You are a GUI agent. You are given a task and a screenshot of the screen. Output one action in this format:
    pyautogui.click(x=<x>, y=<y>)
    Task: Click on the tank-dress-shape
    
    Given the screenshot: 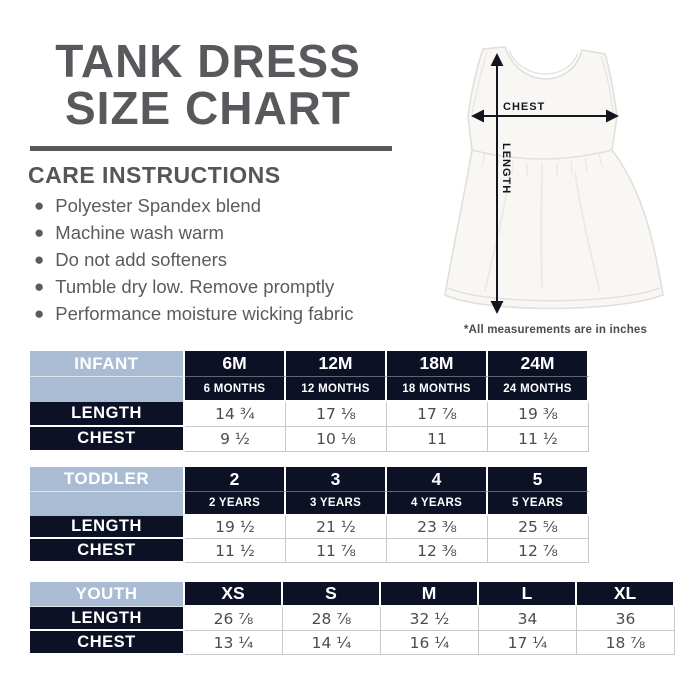 What is the action you would take?
    pyautogui.click(x=554, y=178)
    